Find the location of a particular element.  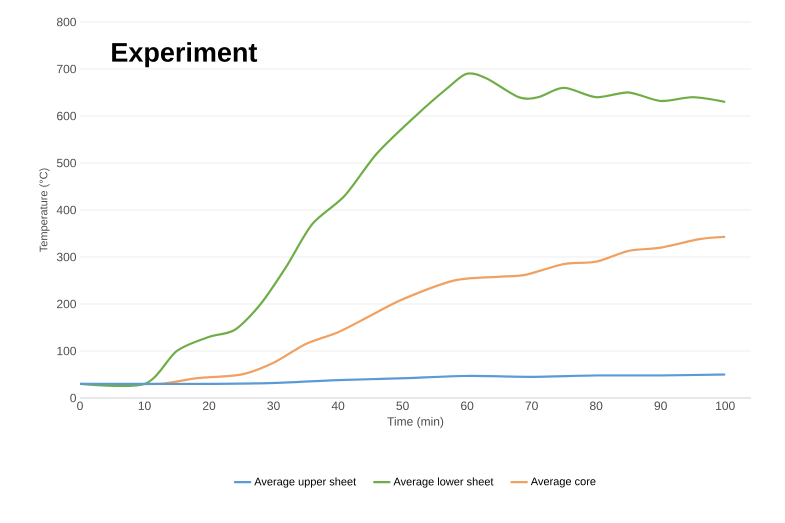

text: Experiment is located at coordinates (185, 55).